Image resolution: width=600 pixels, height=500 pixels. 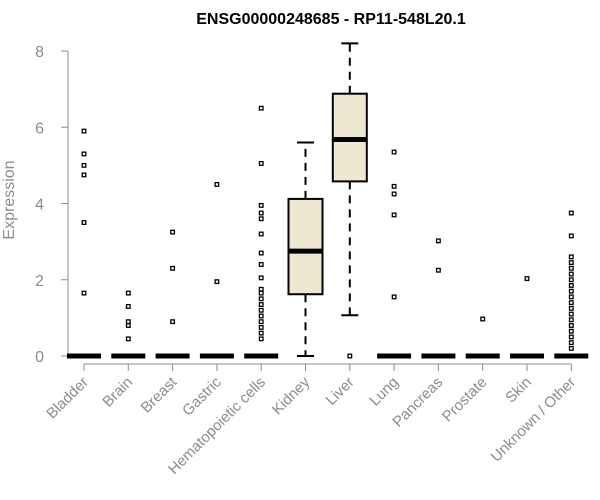 What do you see at coordinates (39, 128) in the screenshot?
I see `y-tick-label: 6` at bounding box center [39, 128].